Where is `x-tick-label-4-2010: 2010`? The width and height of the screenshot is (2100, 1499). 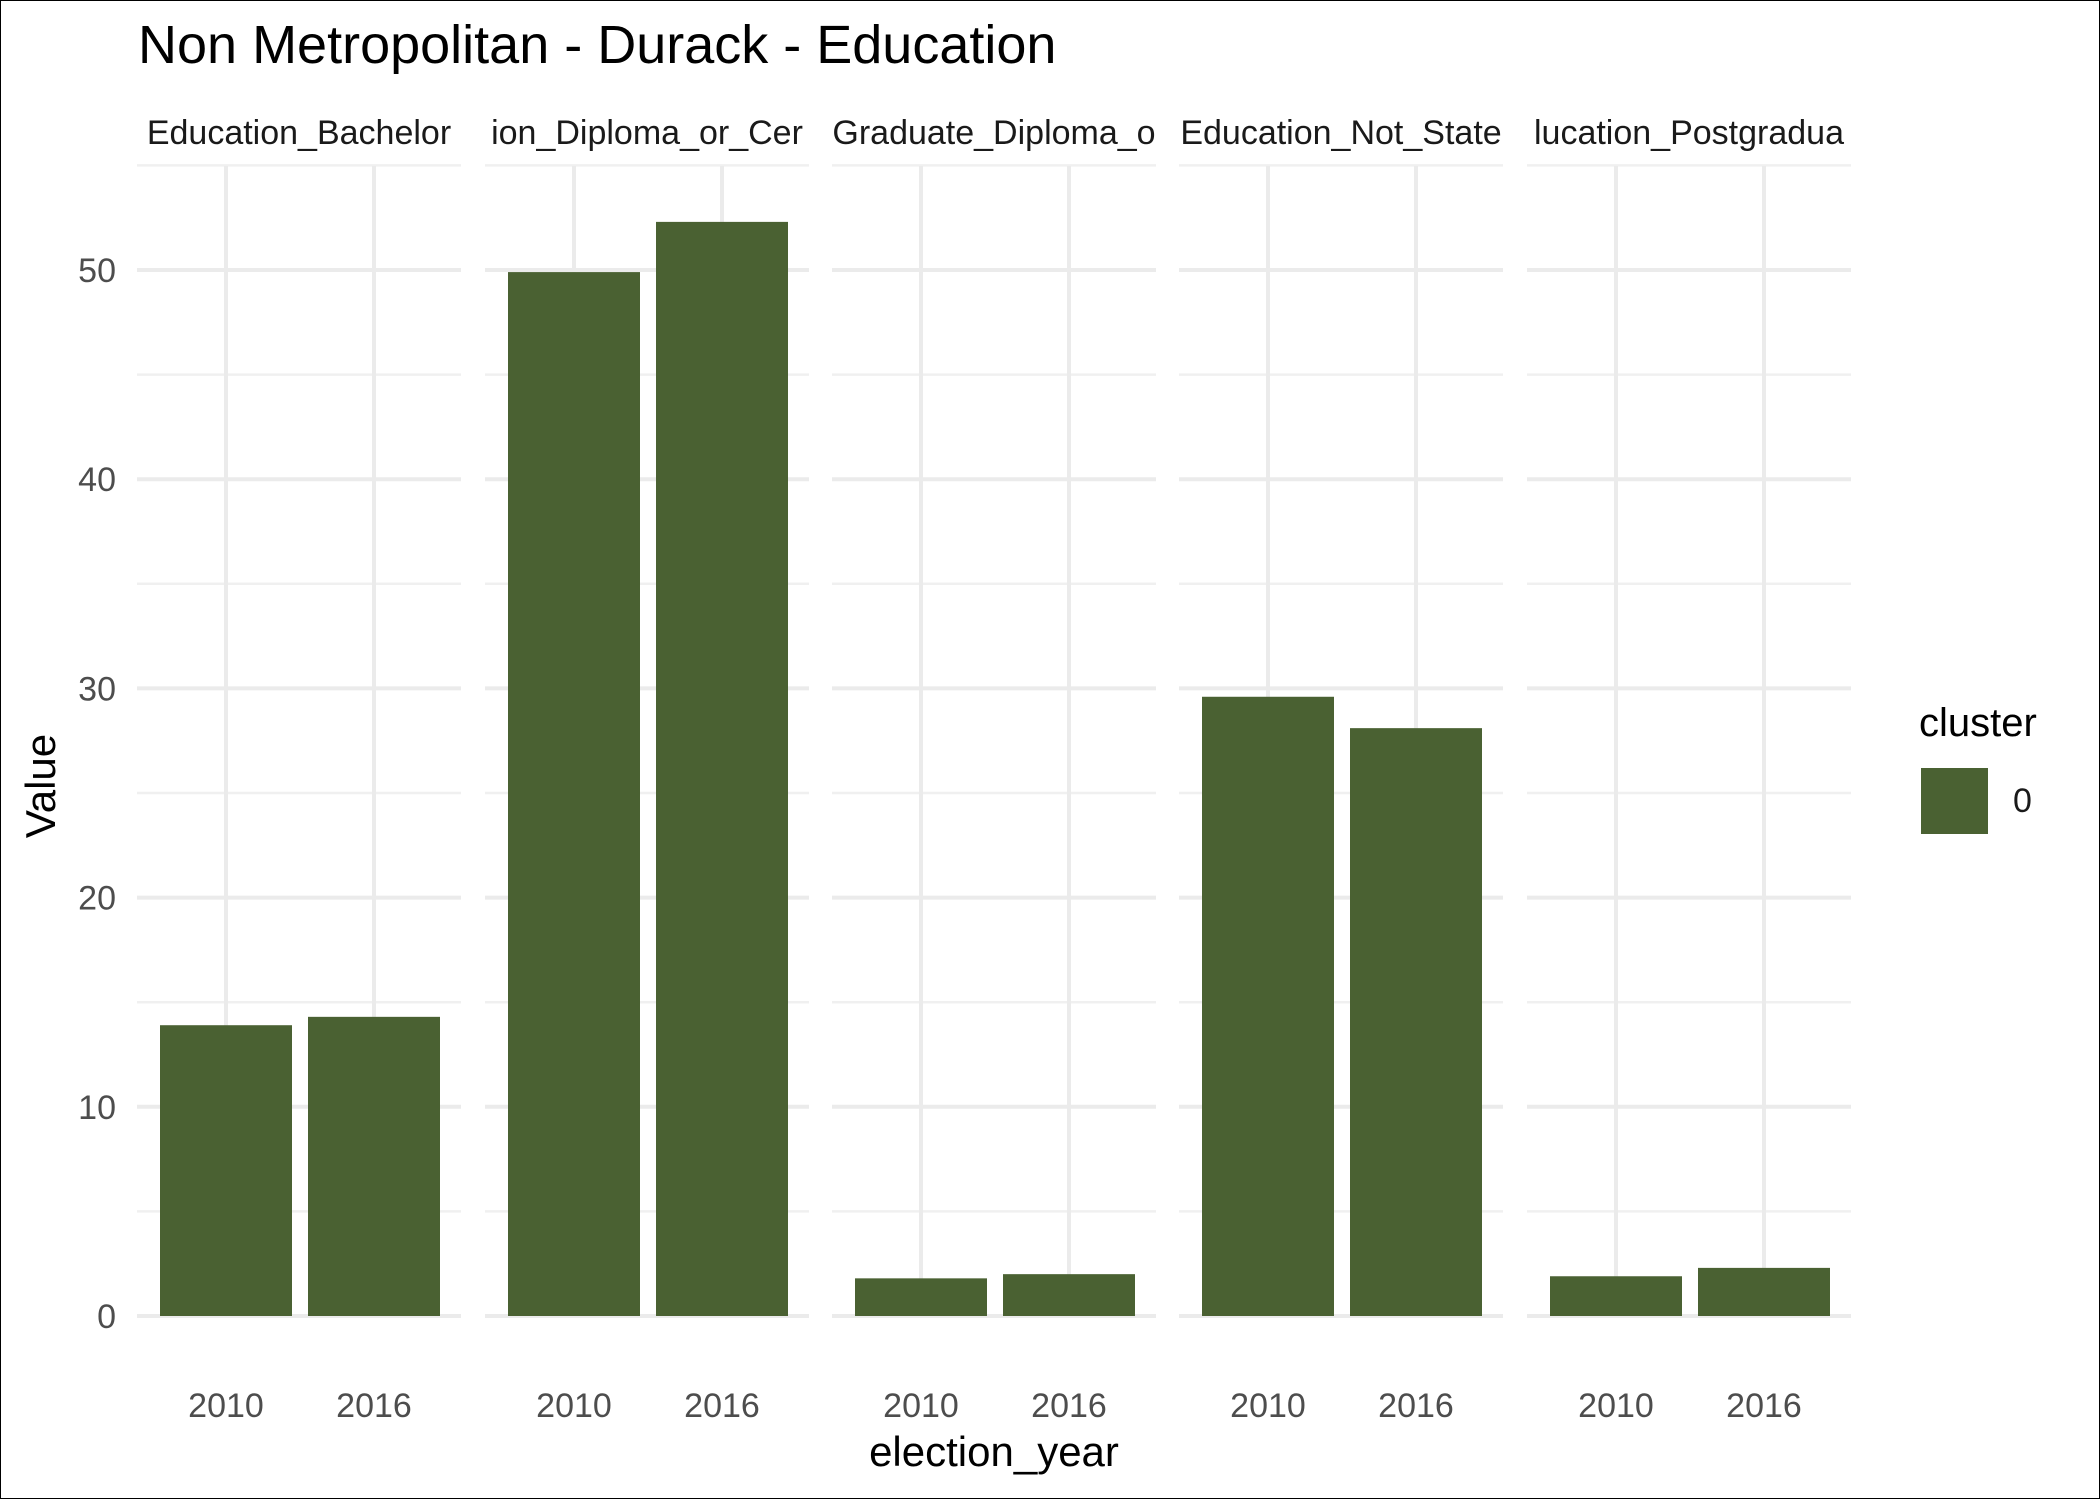
x-tick-label-4-2010: 2010 is located at coordinates (1616, 1406).